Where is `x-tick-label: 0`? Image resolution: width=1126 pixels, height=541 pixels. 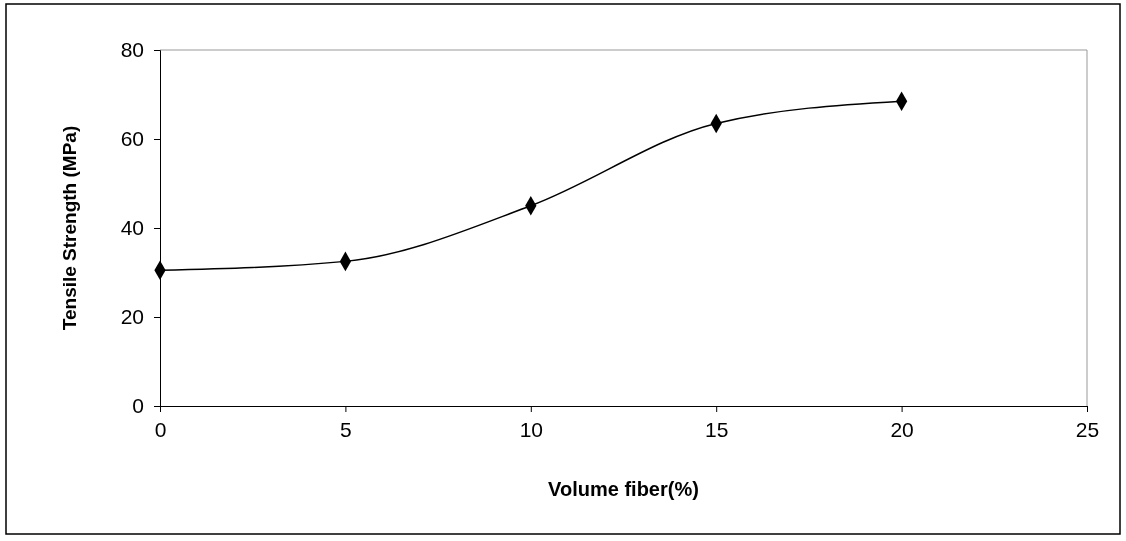
x-tick-label: 0 is located at coordinates (160, 429).